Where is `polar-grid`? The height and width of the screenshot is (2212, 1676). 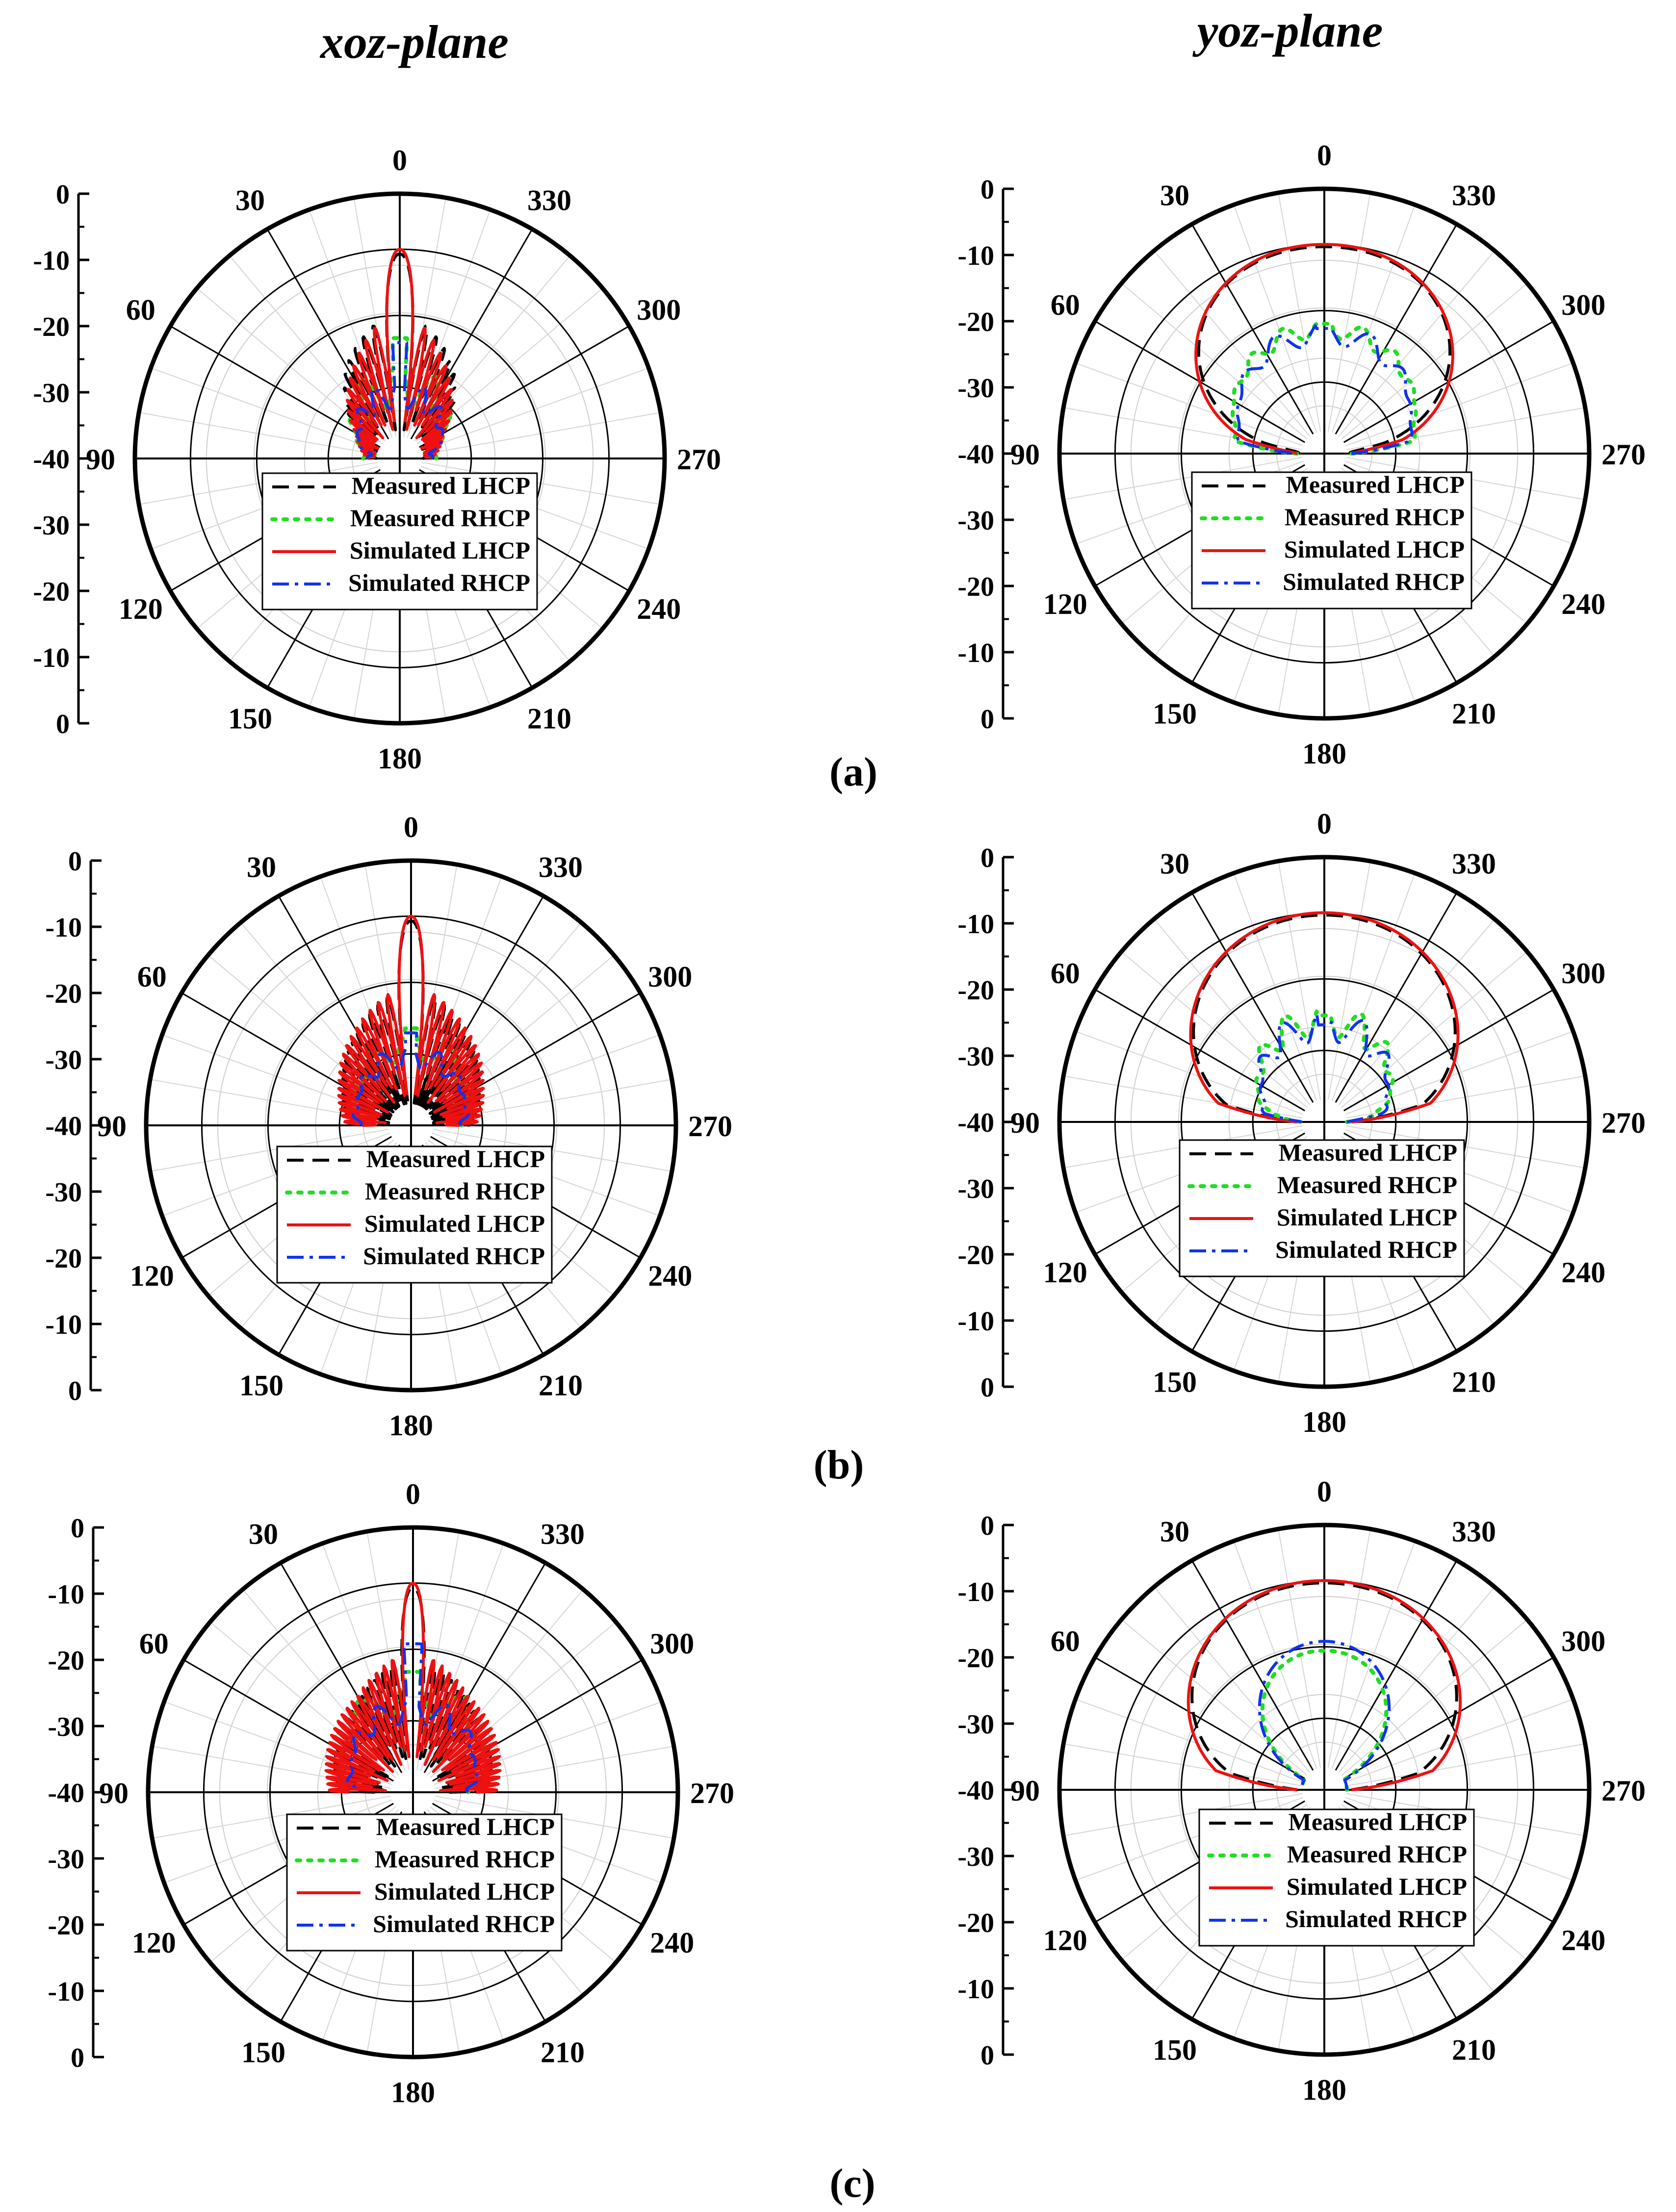
polar-grid is located at coordinates (413, 1792).